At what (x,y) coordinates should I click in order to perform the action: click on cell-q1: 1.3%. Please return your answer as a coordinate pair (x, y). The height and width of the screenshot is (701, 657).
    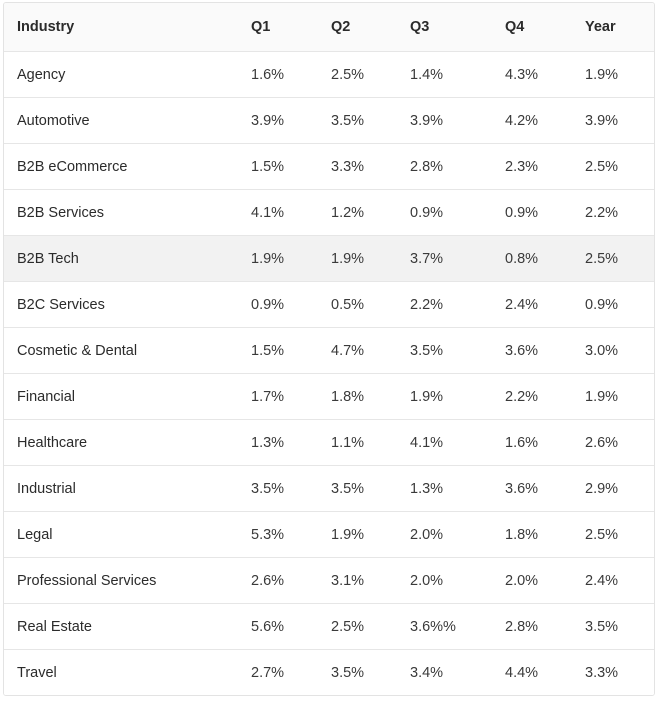
    Looking at the image, I should click on (278, 442).